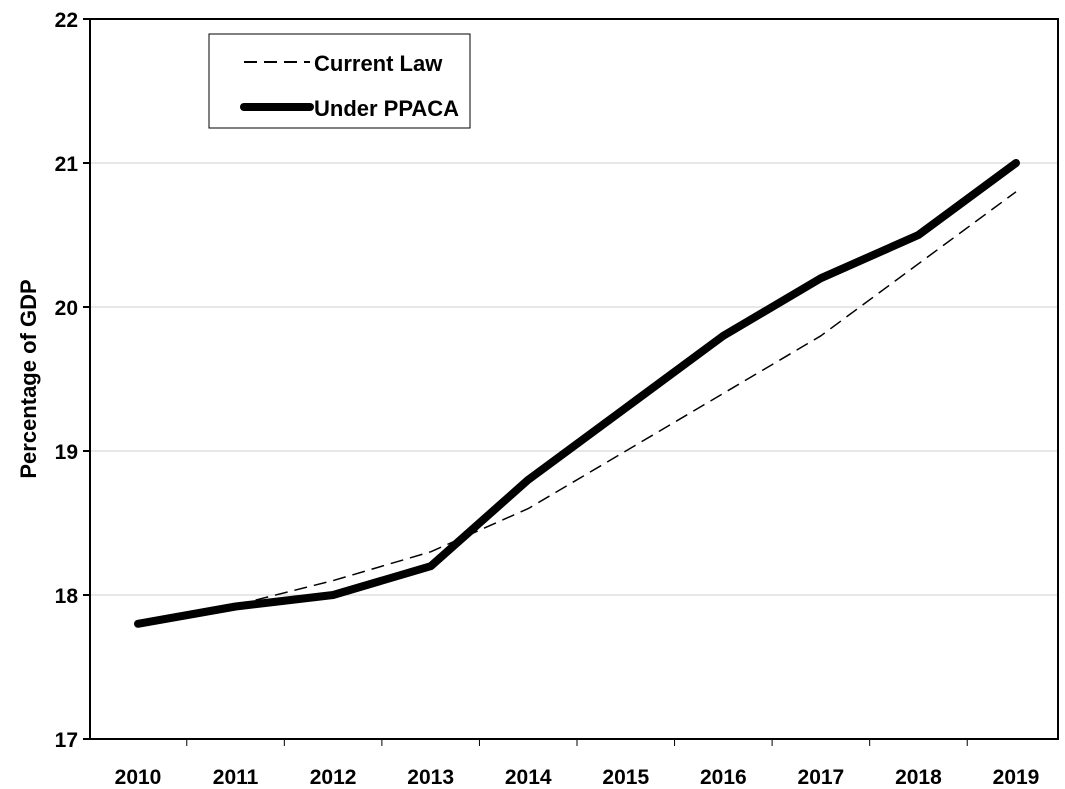  What do you see at coordinates (66, 740) in the screenshot?
I see `y-tick-label: 17` at bounding box center [66, 740].